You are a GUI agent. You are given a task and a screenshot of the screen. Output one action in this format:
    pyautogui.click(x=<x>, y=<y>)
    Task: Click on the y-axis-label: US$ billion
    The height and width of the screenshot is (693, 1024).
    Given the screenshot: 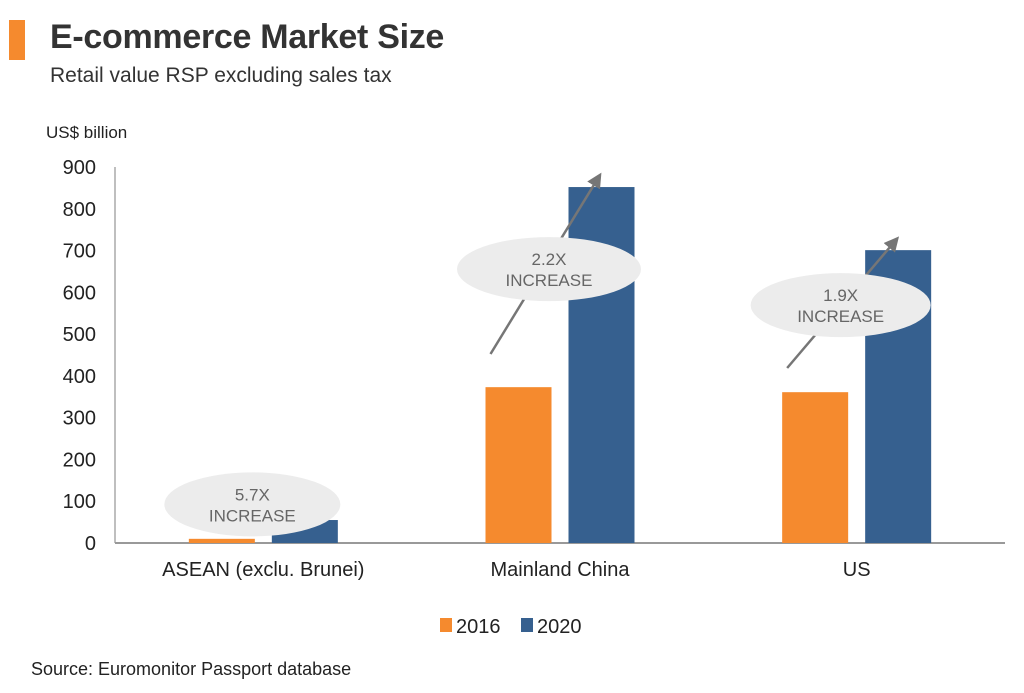 What is the action you would take?
    pyautogui.click(x=86, y=132)
    